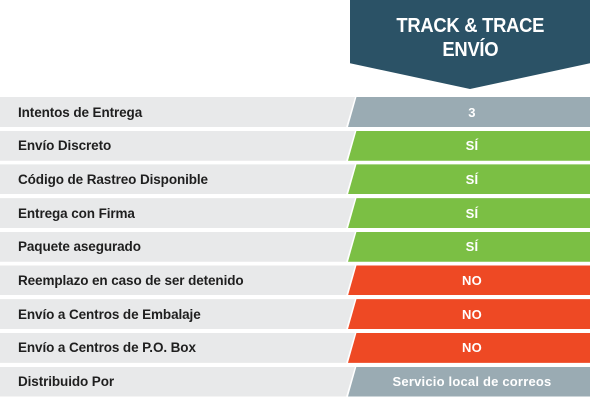 Image resolution: width=590 pixels, height=400 pixels. I want to click on row-label: Entrega con Firma, so click(76, 213).